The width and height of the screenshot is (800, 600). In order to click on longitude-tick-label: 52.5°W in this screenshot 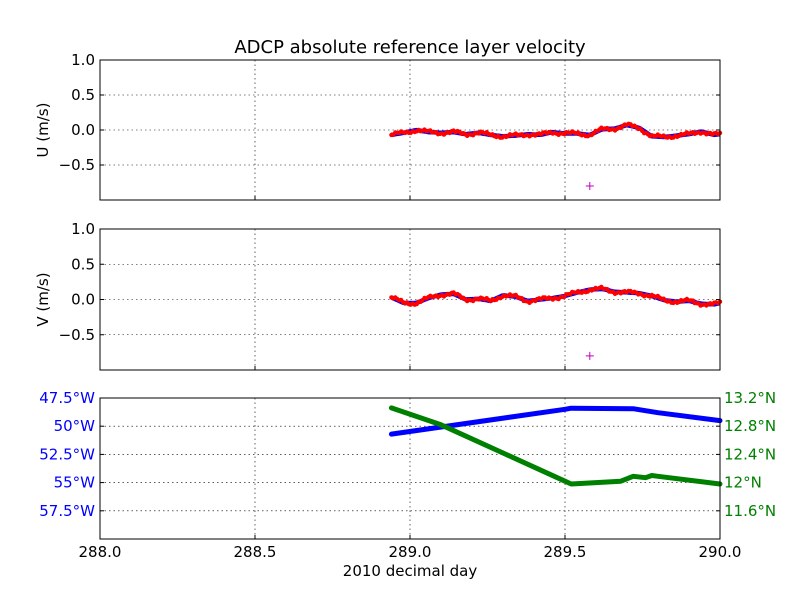, I will do `click(67, 454)`.